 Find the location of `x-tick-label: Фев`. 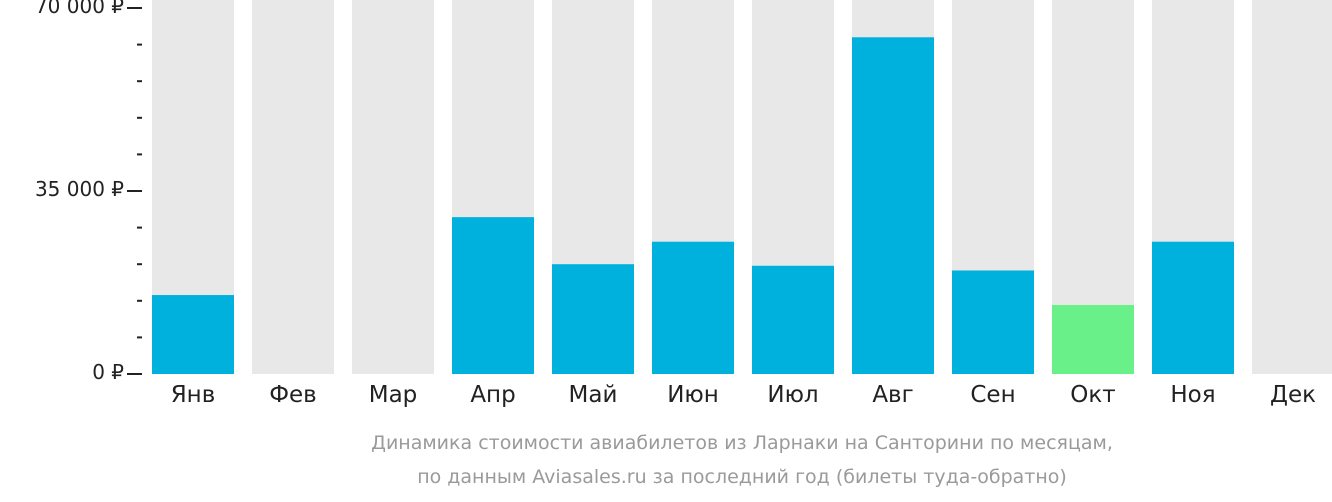

x-tick-label: Фев is located at coordinates (293, 395).